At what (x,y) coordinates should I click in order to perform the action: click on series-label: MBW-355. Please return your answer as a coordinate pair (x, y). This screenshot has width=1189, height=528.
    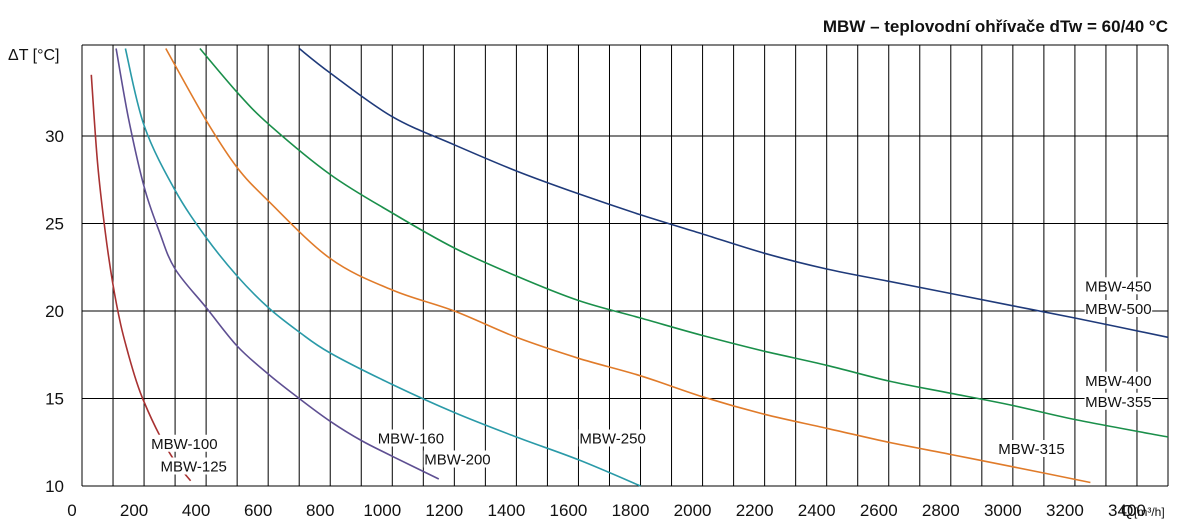
    Looking at the image, I should click on (1118, 402).